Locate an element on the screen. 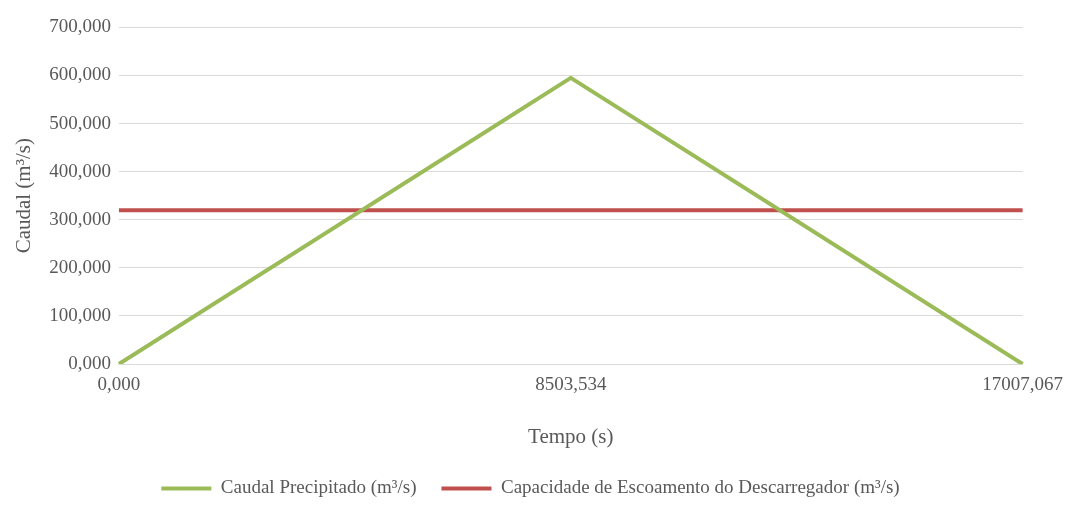 The width and height of the screenshot is (1081, 516). y-tick-label: 700,000 is located at coordinates (80, 26).